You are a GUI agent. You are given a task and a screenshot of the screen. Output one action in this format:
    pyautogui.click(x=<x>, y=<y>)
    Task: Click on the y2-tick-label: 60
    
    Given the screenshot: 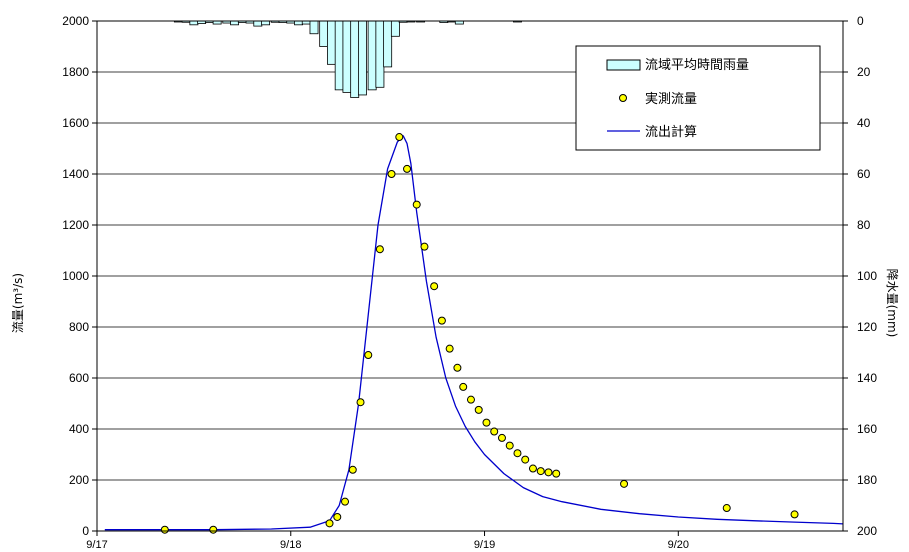 What is the action you would take?
    pyautogui.click(x=864, y=174)
    